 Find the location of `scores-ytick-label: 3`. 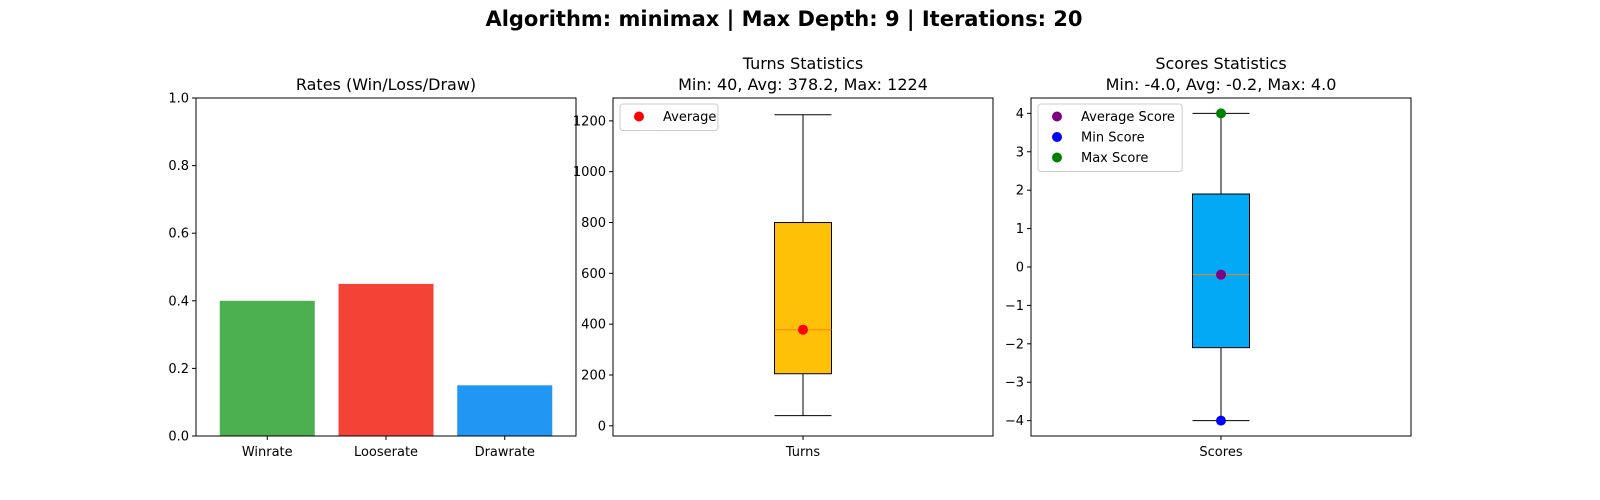

scores-ytick-label: 3 is located at coordinates (1020, 152).